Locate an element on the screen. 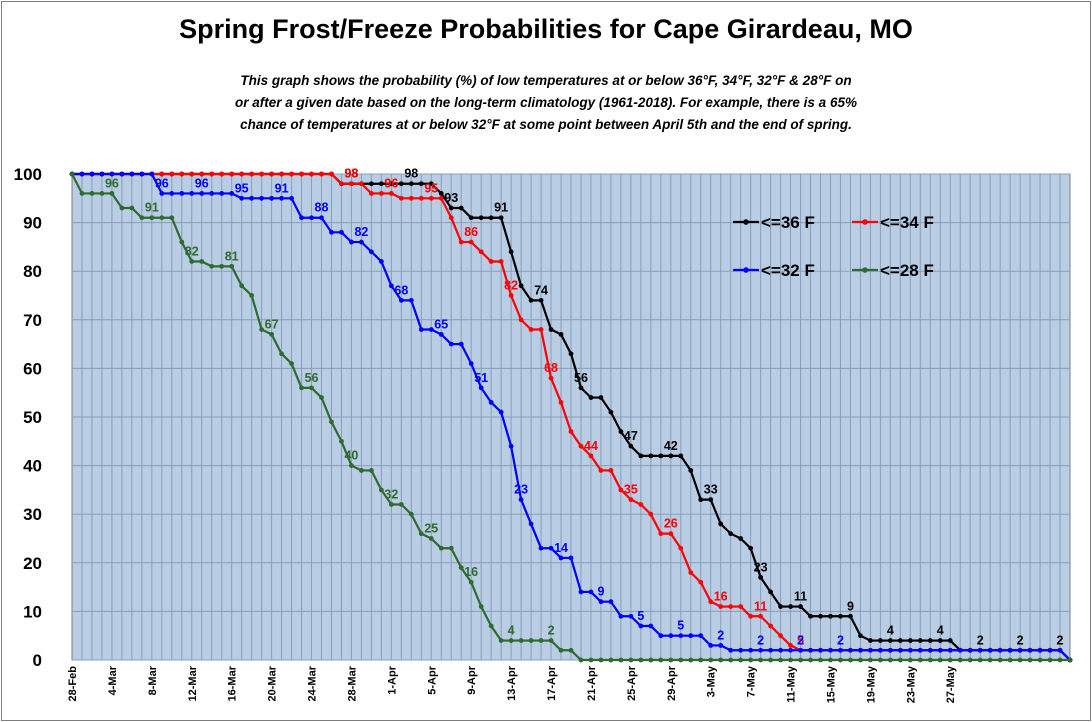 This screenshot has width=1092, height=722. data-label: 82 is located at coordinates (511, 286).